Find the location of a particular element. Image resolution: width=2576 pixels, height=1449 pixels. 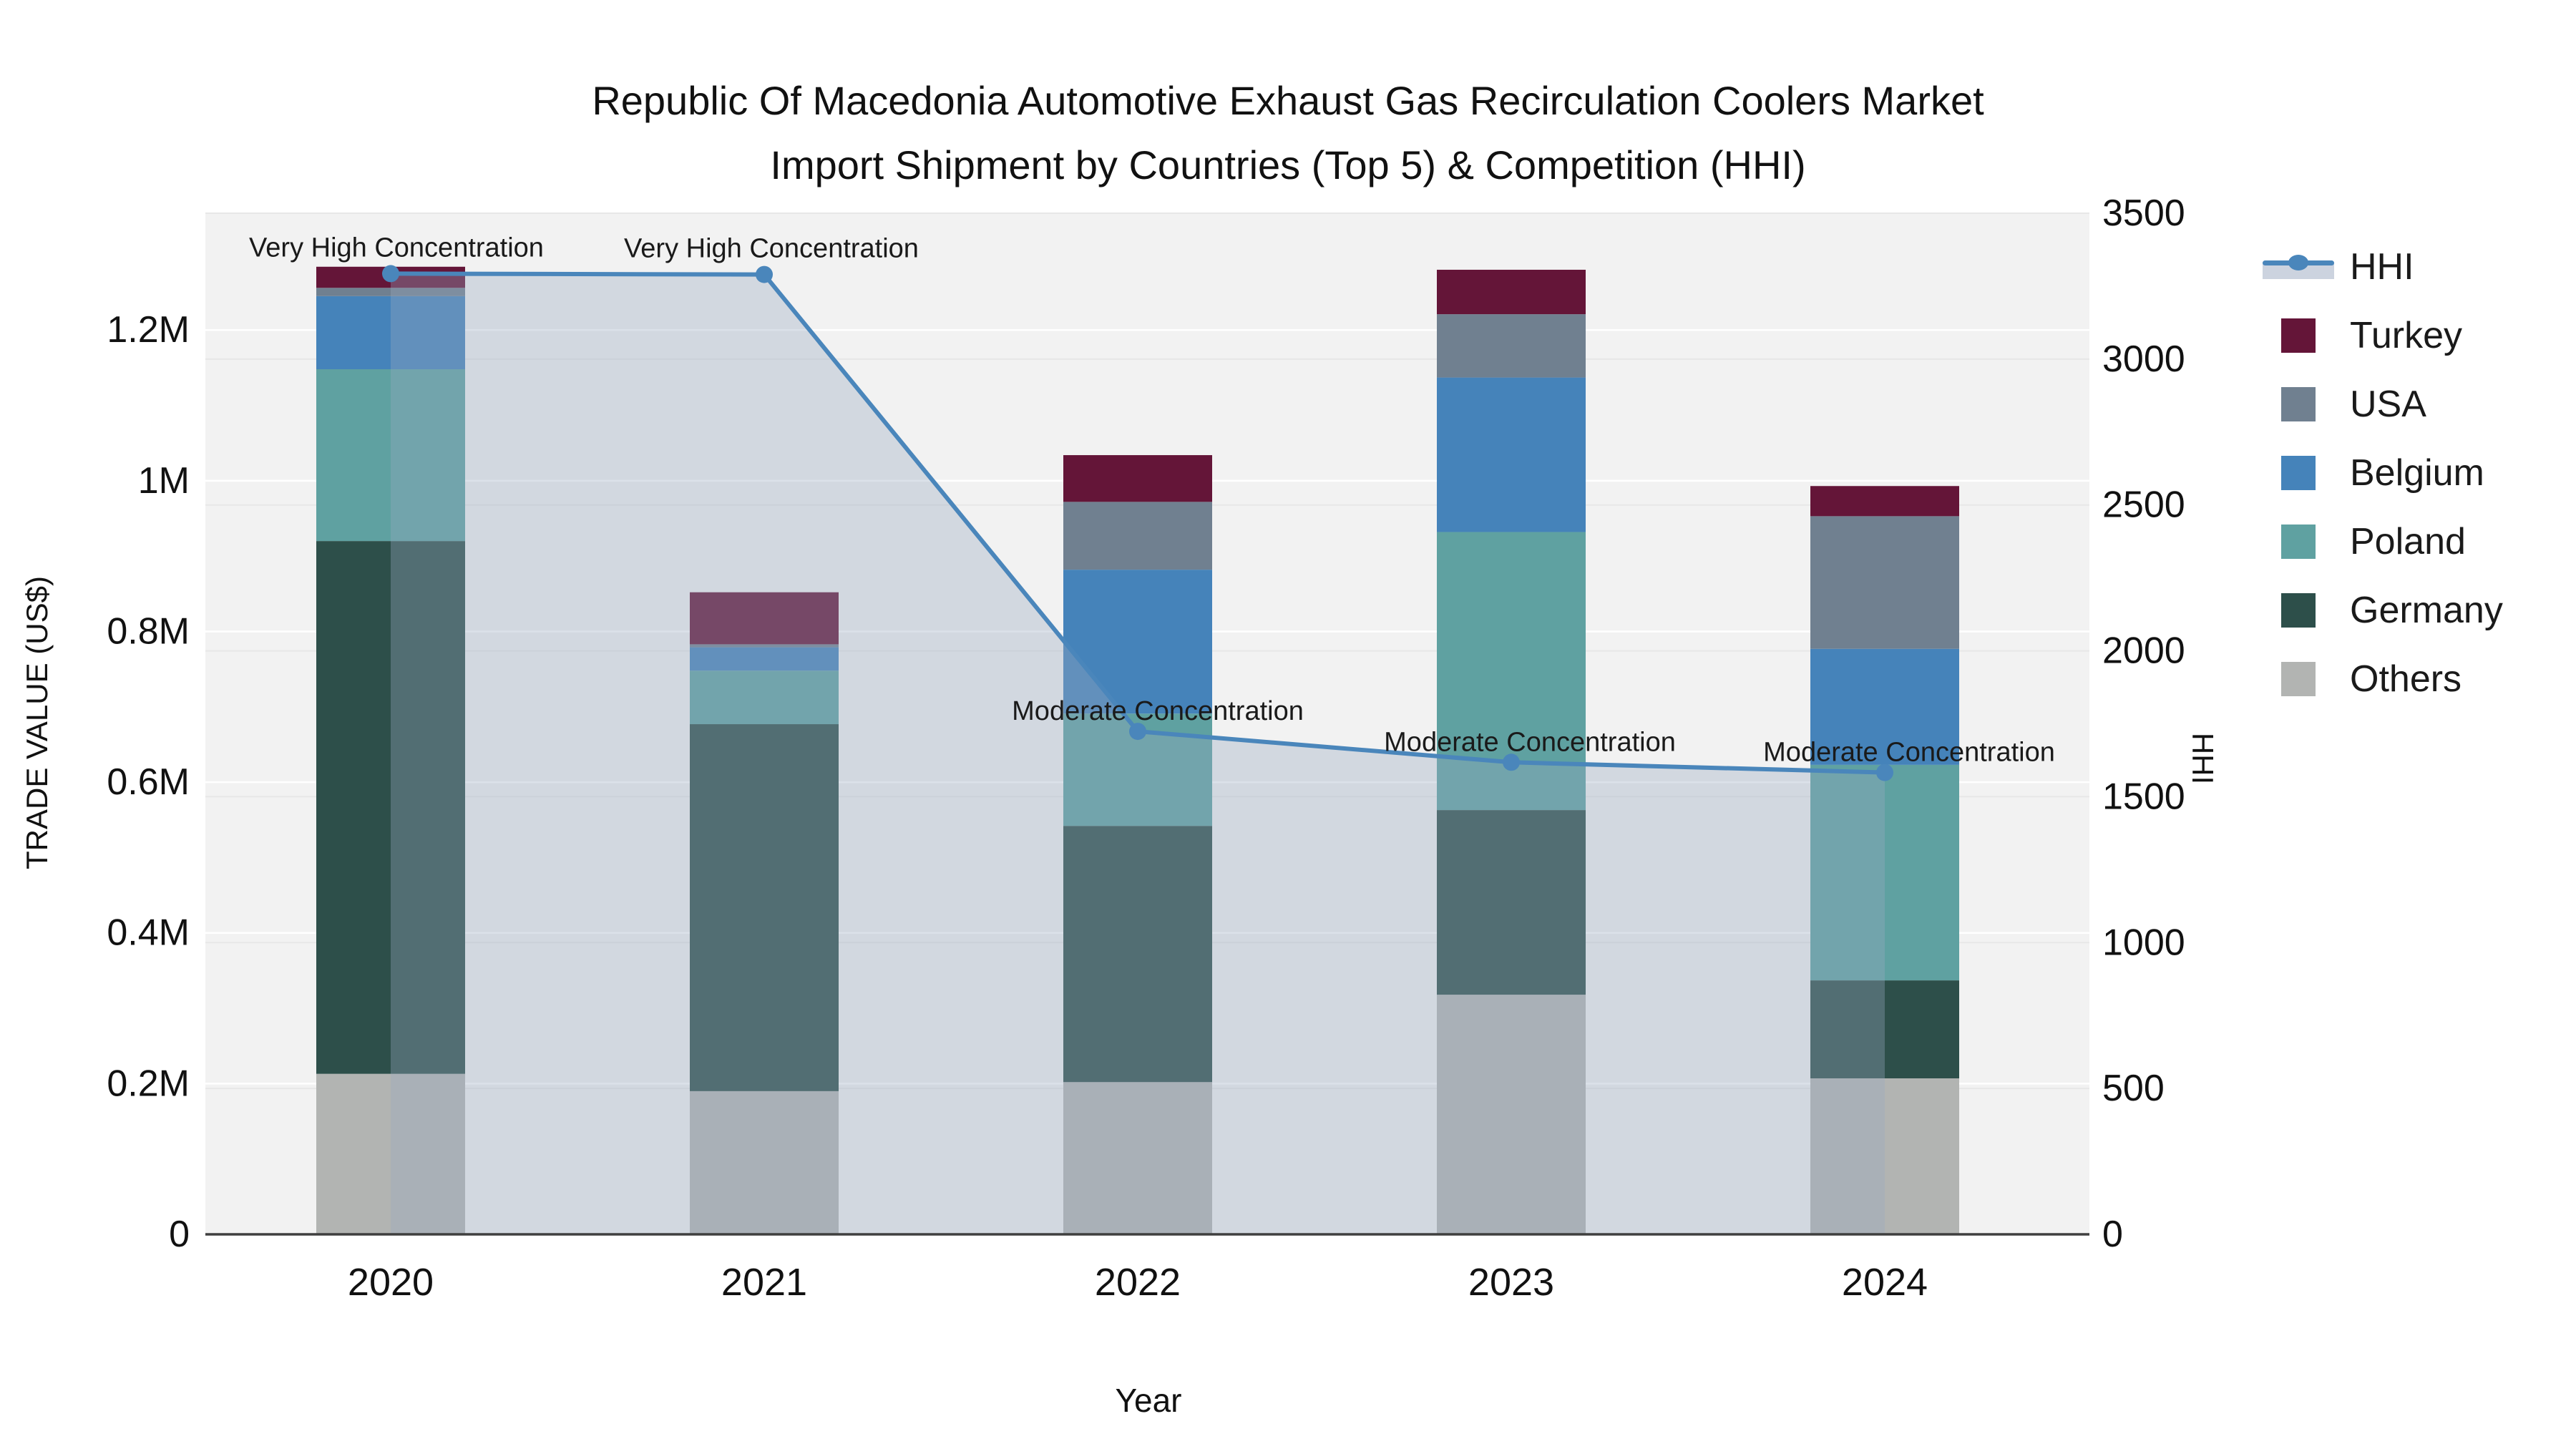

legend-swatch-icon-germany is located at coordinates (2298, 610).